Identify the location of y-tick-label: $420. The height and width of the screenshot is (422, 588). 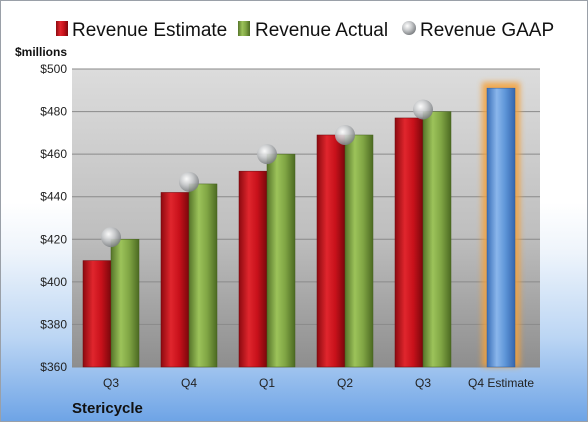
(53, 239).